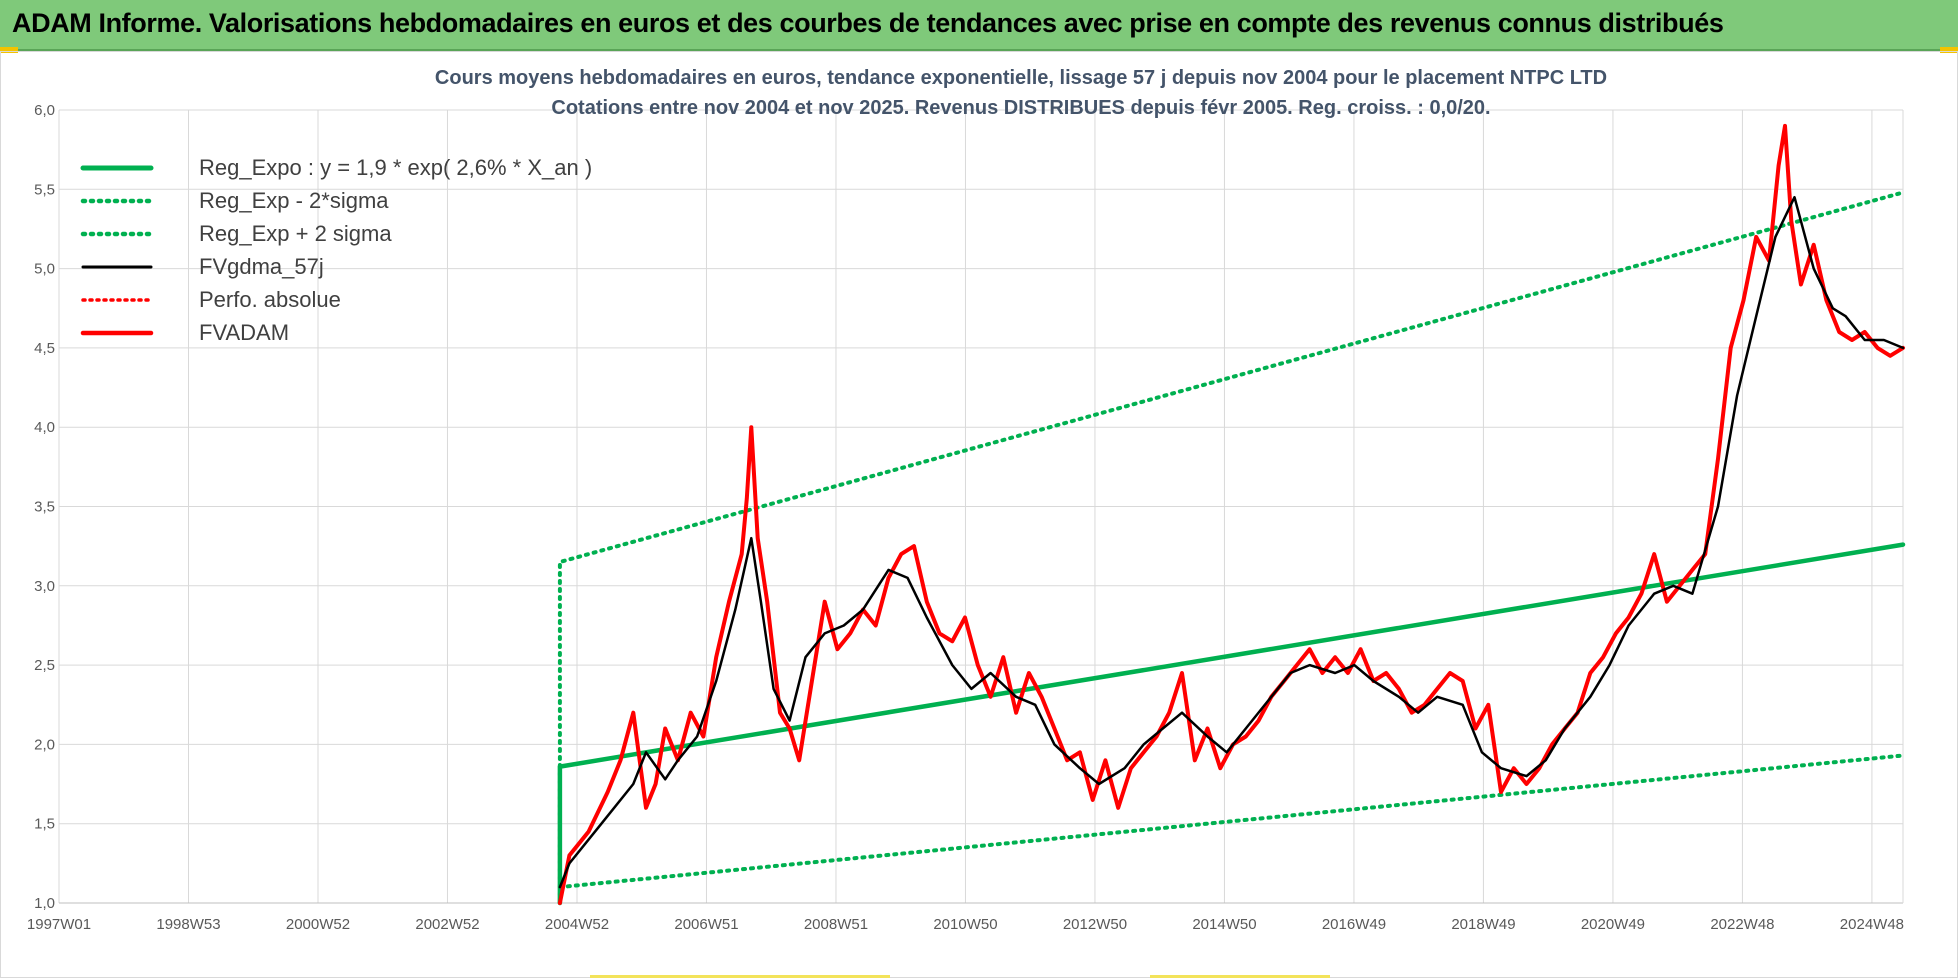  What do you see at coordinates (447, 924) in the screenshot?
I see `x-tick-label: 2002W52` at bounding box center [447, 924].